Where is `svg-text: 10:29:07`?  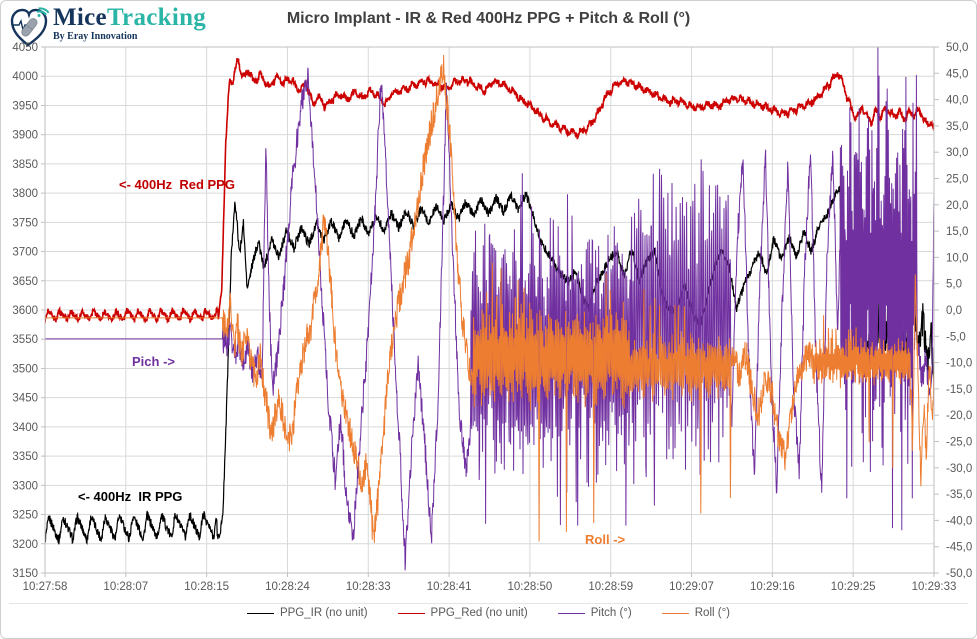 svg-text: 10:29:07 is located at coordinates (691, 587).